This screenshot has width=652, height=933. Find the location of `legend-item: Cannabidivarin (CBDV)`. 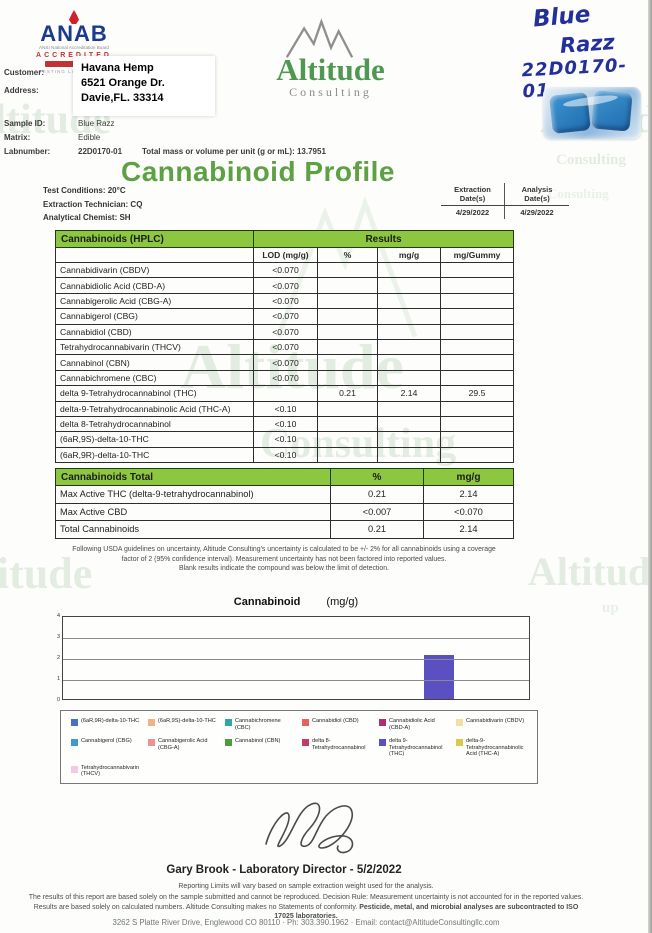

legend-item: Cannabidivarin (CBDV) is located at coordinates (491, 724).